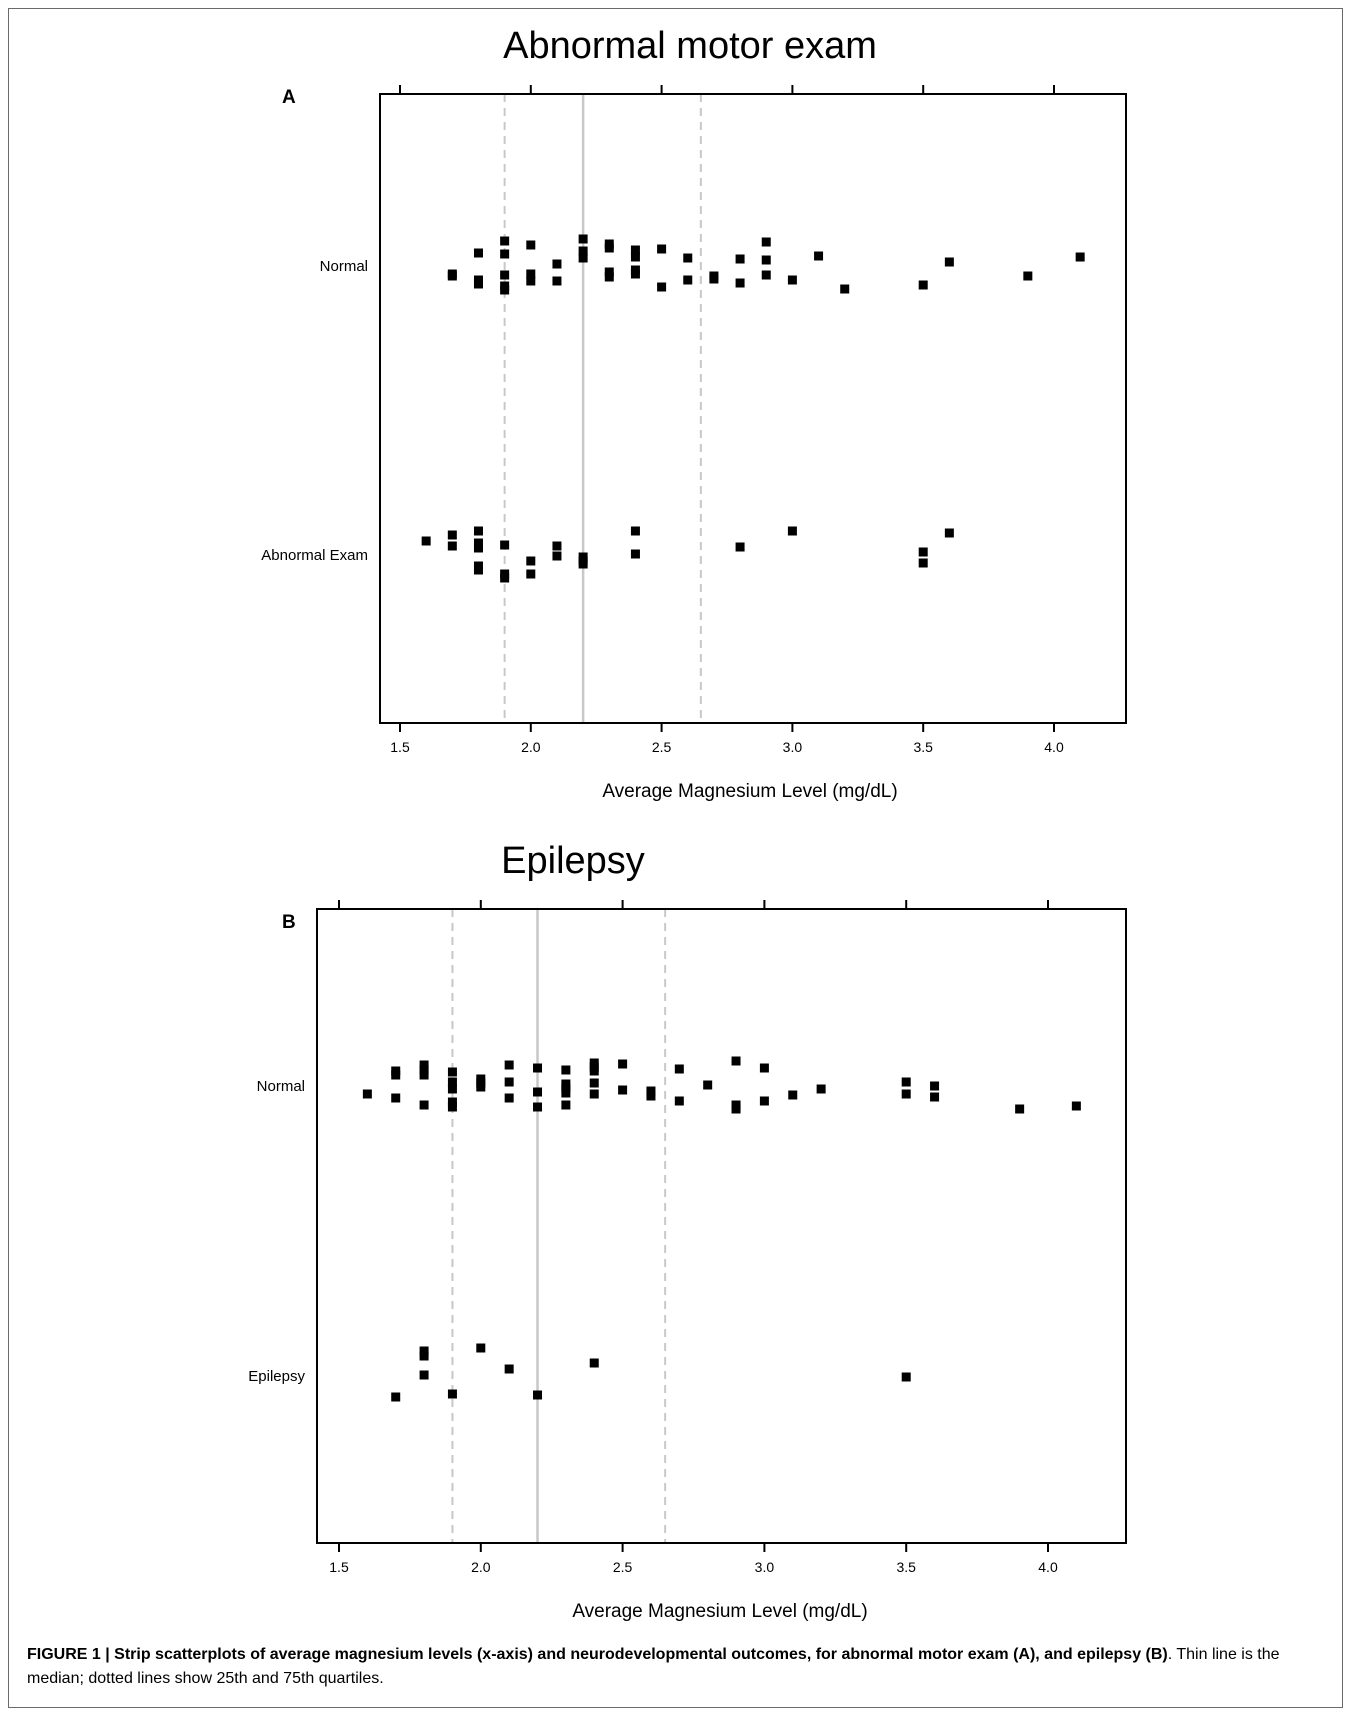 The image size is (1355, 1721). Describe the element at coordinates (339, 1567) in the screenshot. I see `chart-b-tick-label: 1.5` at that location.